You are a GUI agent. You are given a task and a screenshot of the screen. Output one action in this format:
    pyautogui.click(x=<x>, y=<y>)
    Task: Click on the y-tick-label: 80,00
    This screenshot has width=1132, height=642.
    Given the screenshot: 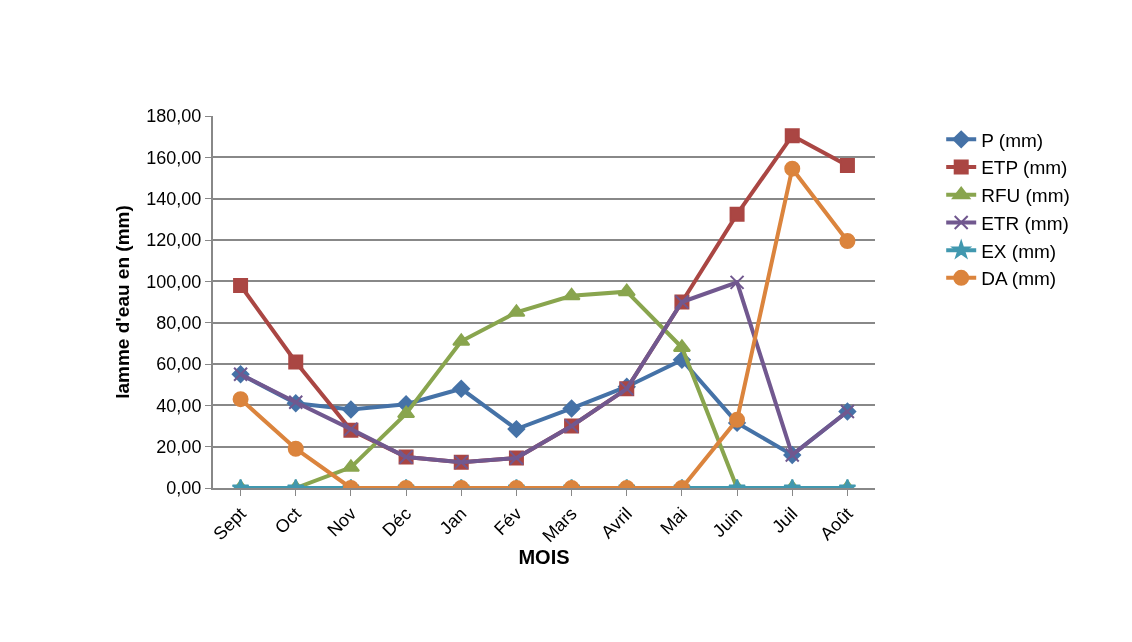 What is the action you would take?
    pyautogui.click(x=179, y=322)
    